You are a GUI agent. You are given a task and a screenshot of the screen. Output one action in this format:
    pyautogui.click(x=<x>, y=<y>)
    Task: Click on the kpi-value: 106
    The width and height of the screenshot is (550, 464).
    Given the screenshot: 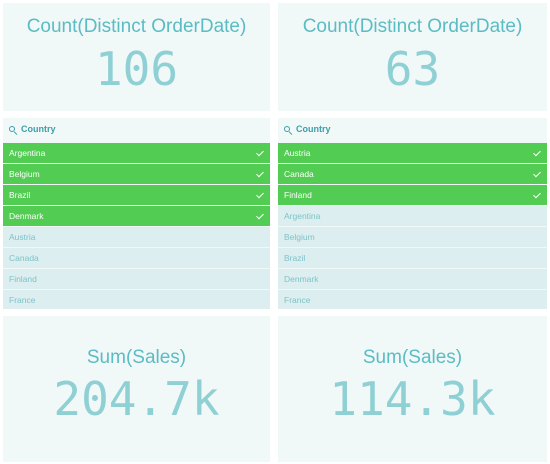 What is the action you would take?
    pyautogui.click(x=136, y=69)
    